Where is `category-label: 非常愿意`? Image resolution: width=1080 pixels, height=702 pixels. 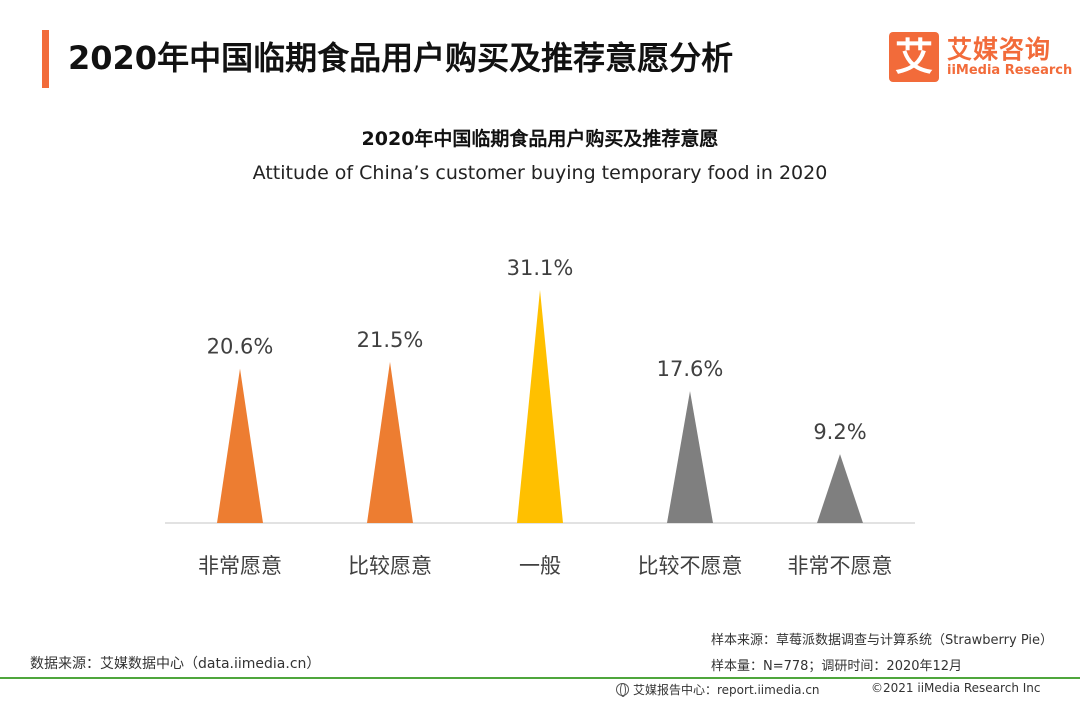 category-label: 非常愿意 is located at coordinates (240, 566).